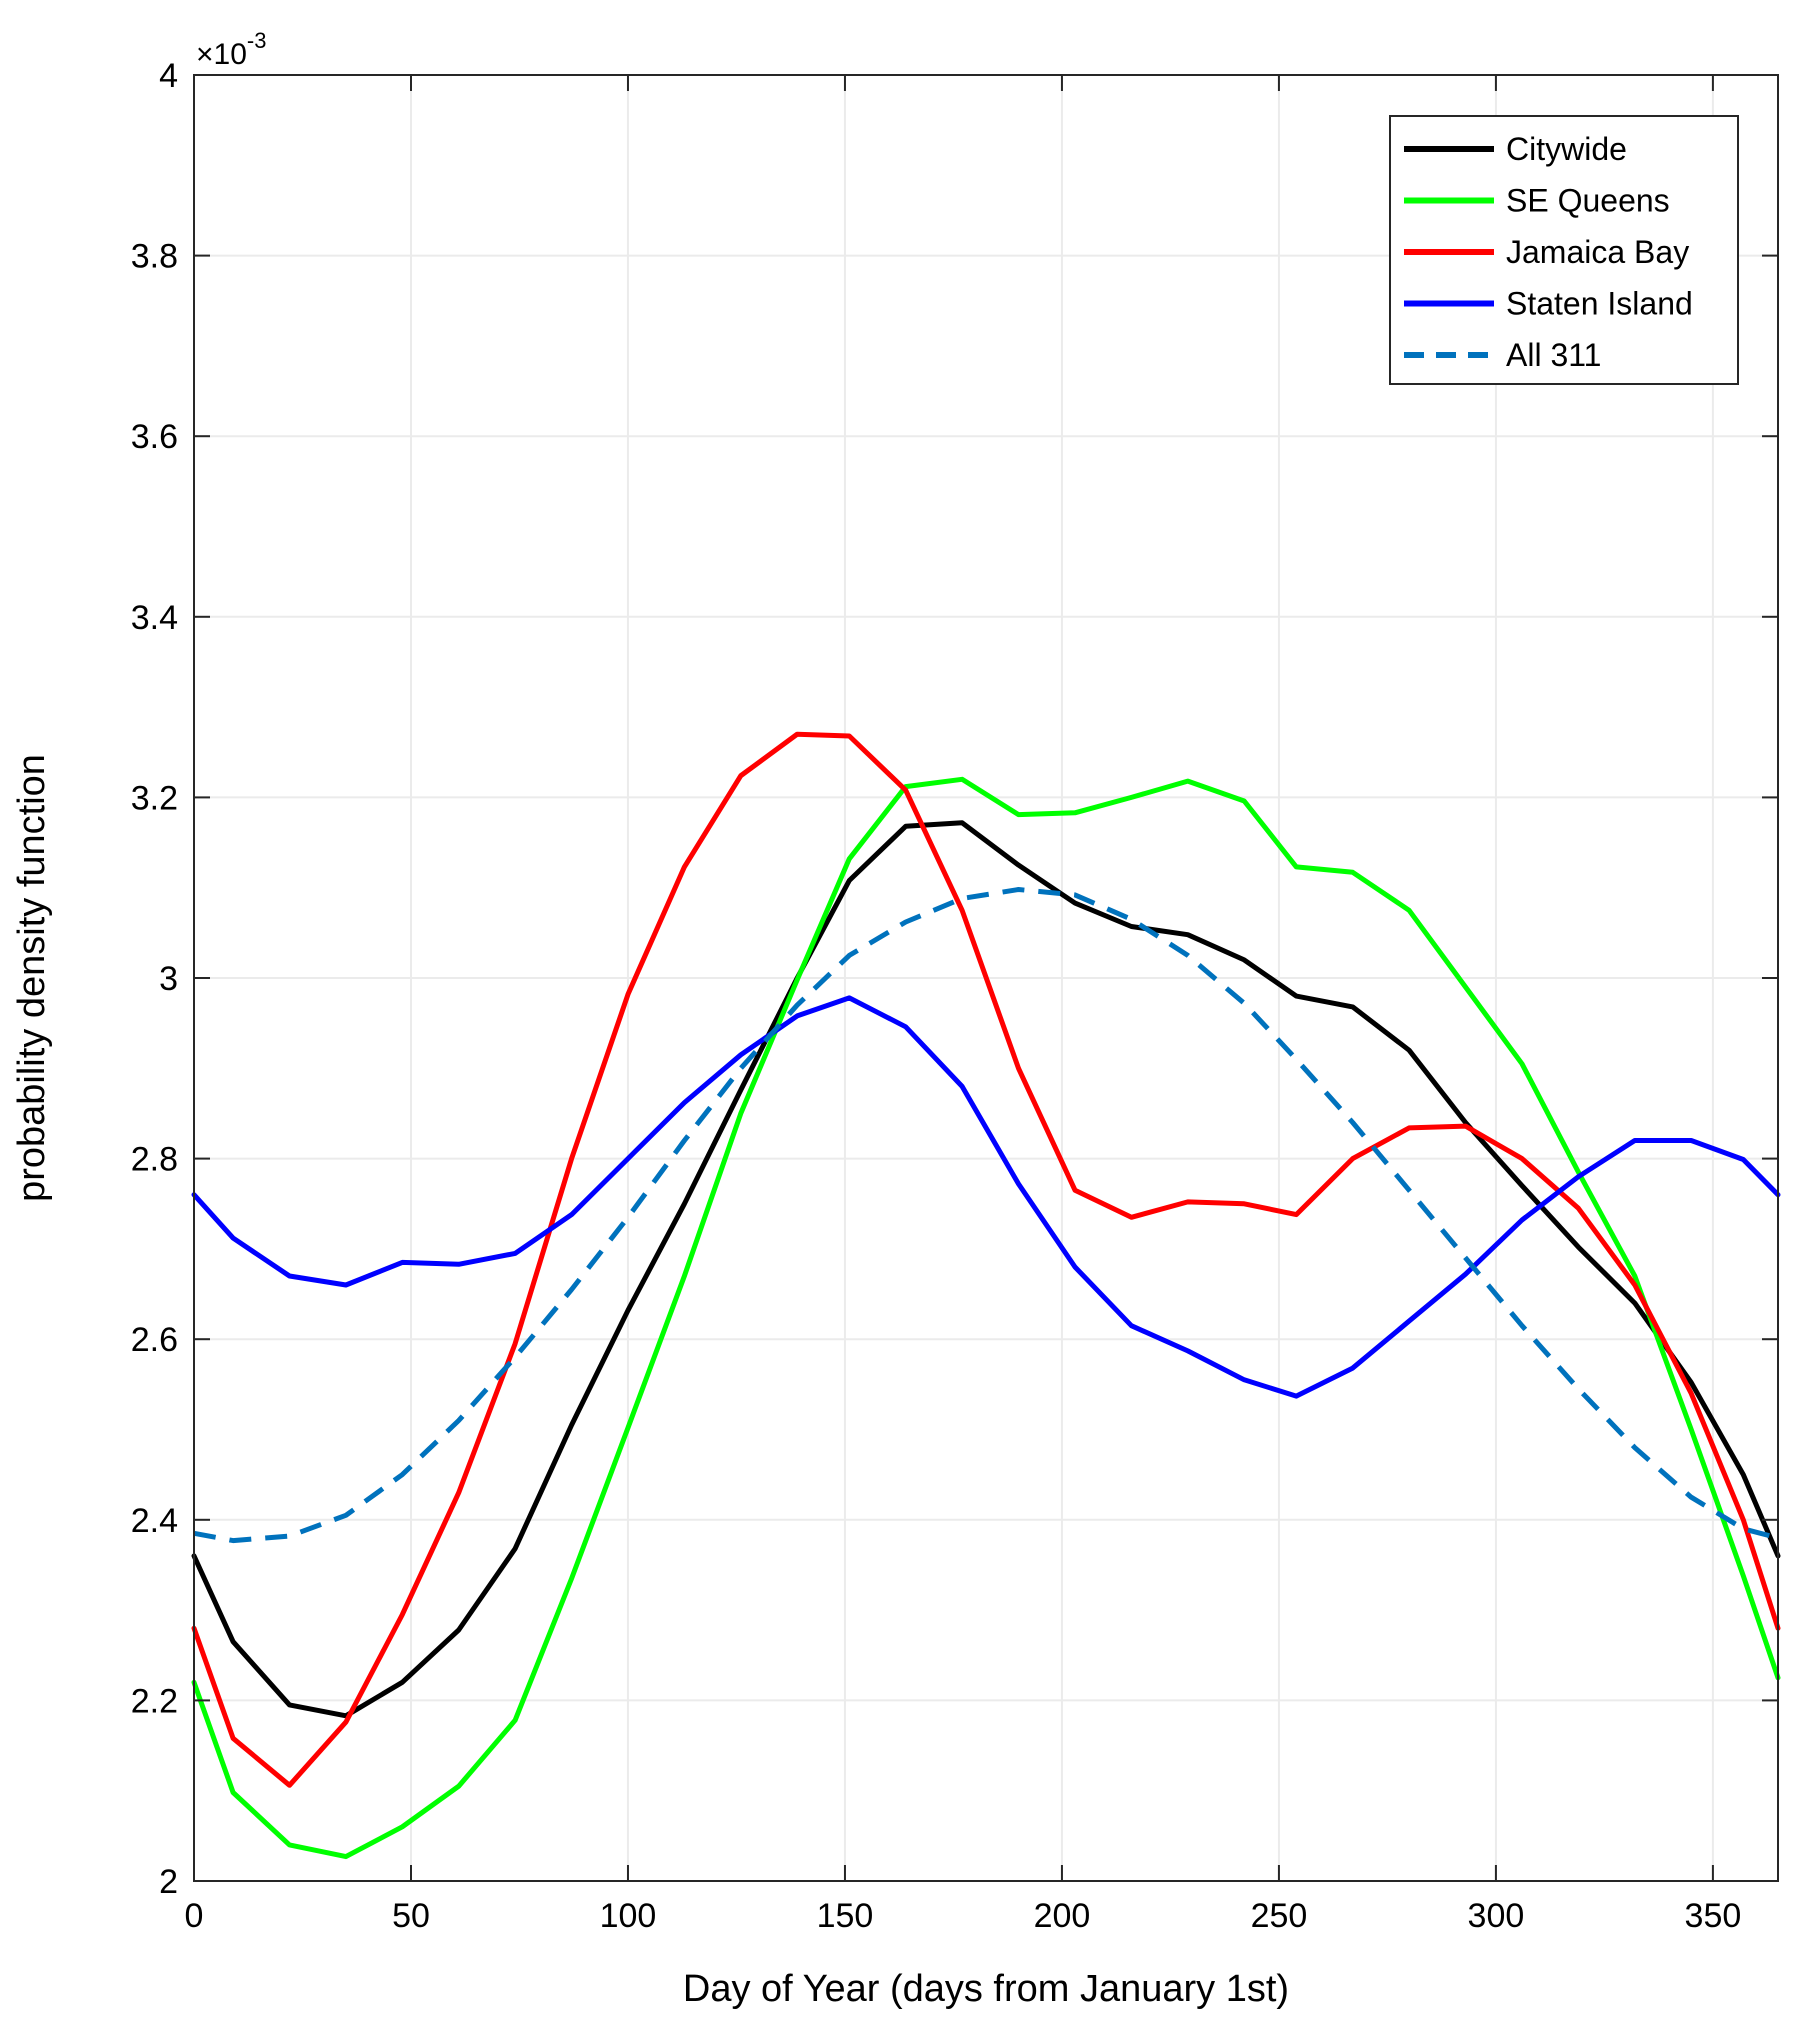  I want to click on legend-label: Staten Island, so click(1599, 304).